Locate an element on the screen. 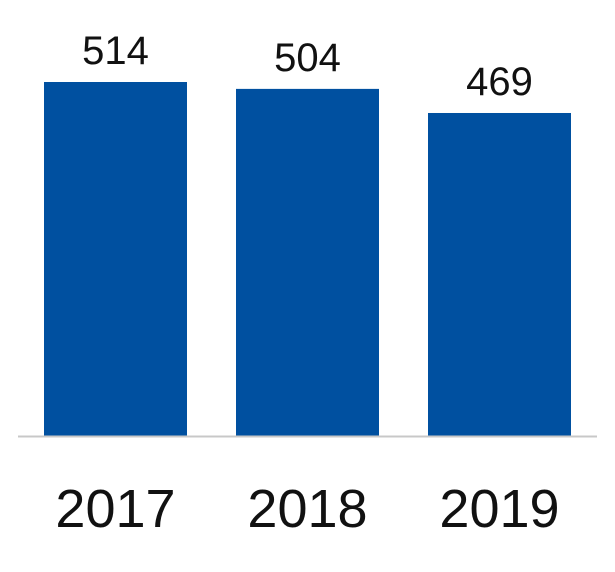  bar-2018 is located at coordinates (307, 262).